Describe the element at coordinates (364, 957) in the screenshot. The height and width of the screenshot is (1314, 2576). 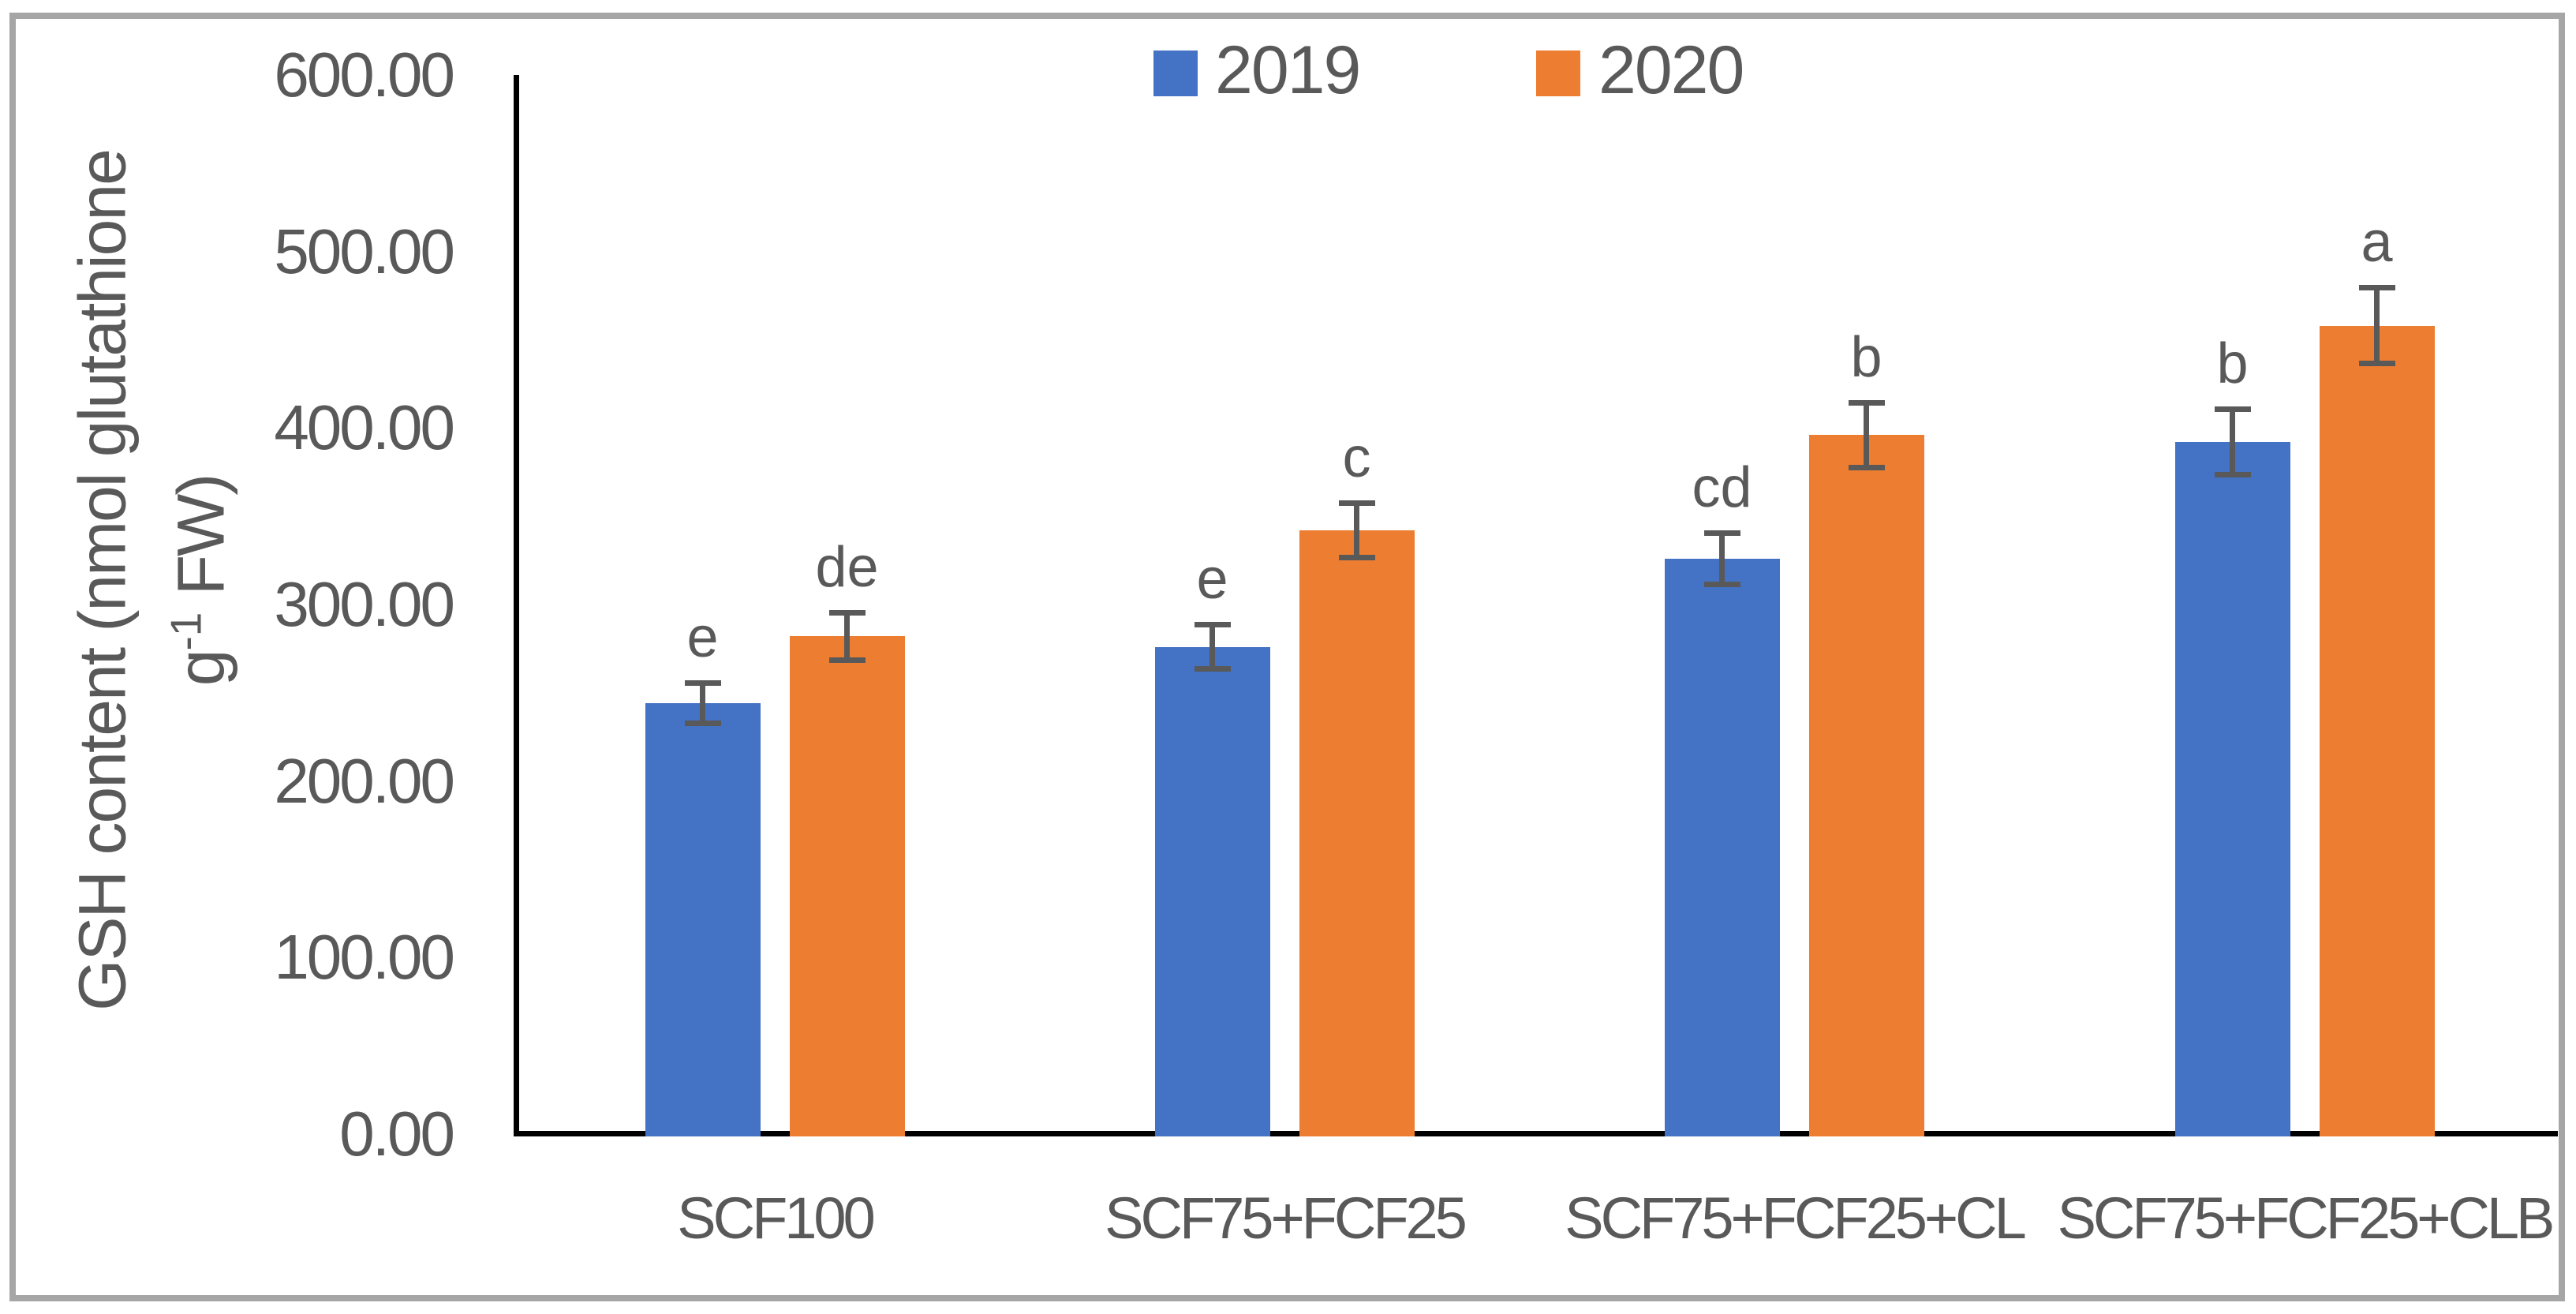
I see `y-tick-label: 100.00` at that location.